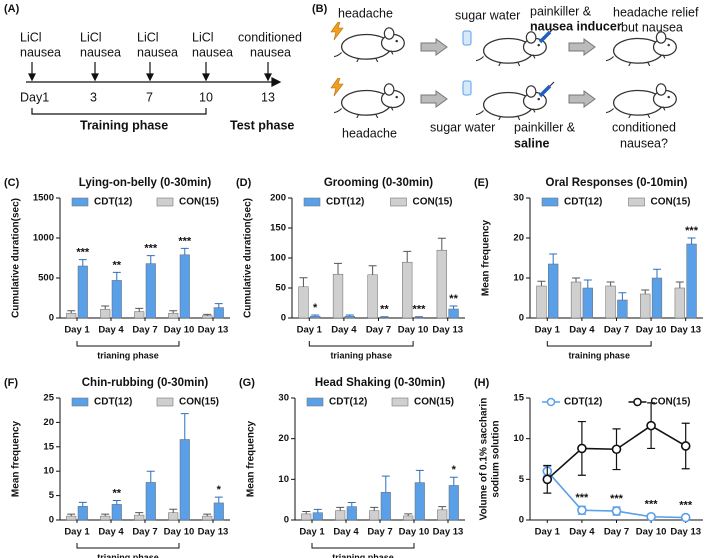 The height and width of the screenshot is (558, 709). Describe the element at coordinates (496, 458) in the screenshot. I see `y-axis-label: sodium solution` at that location.